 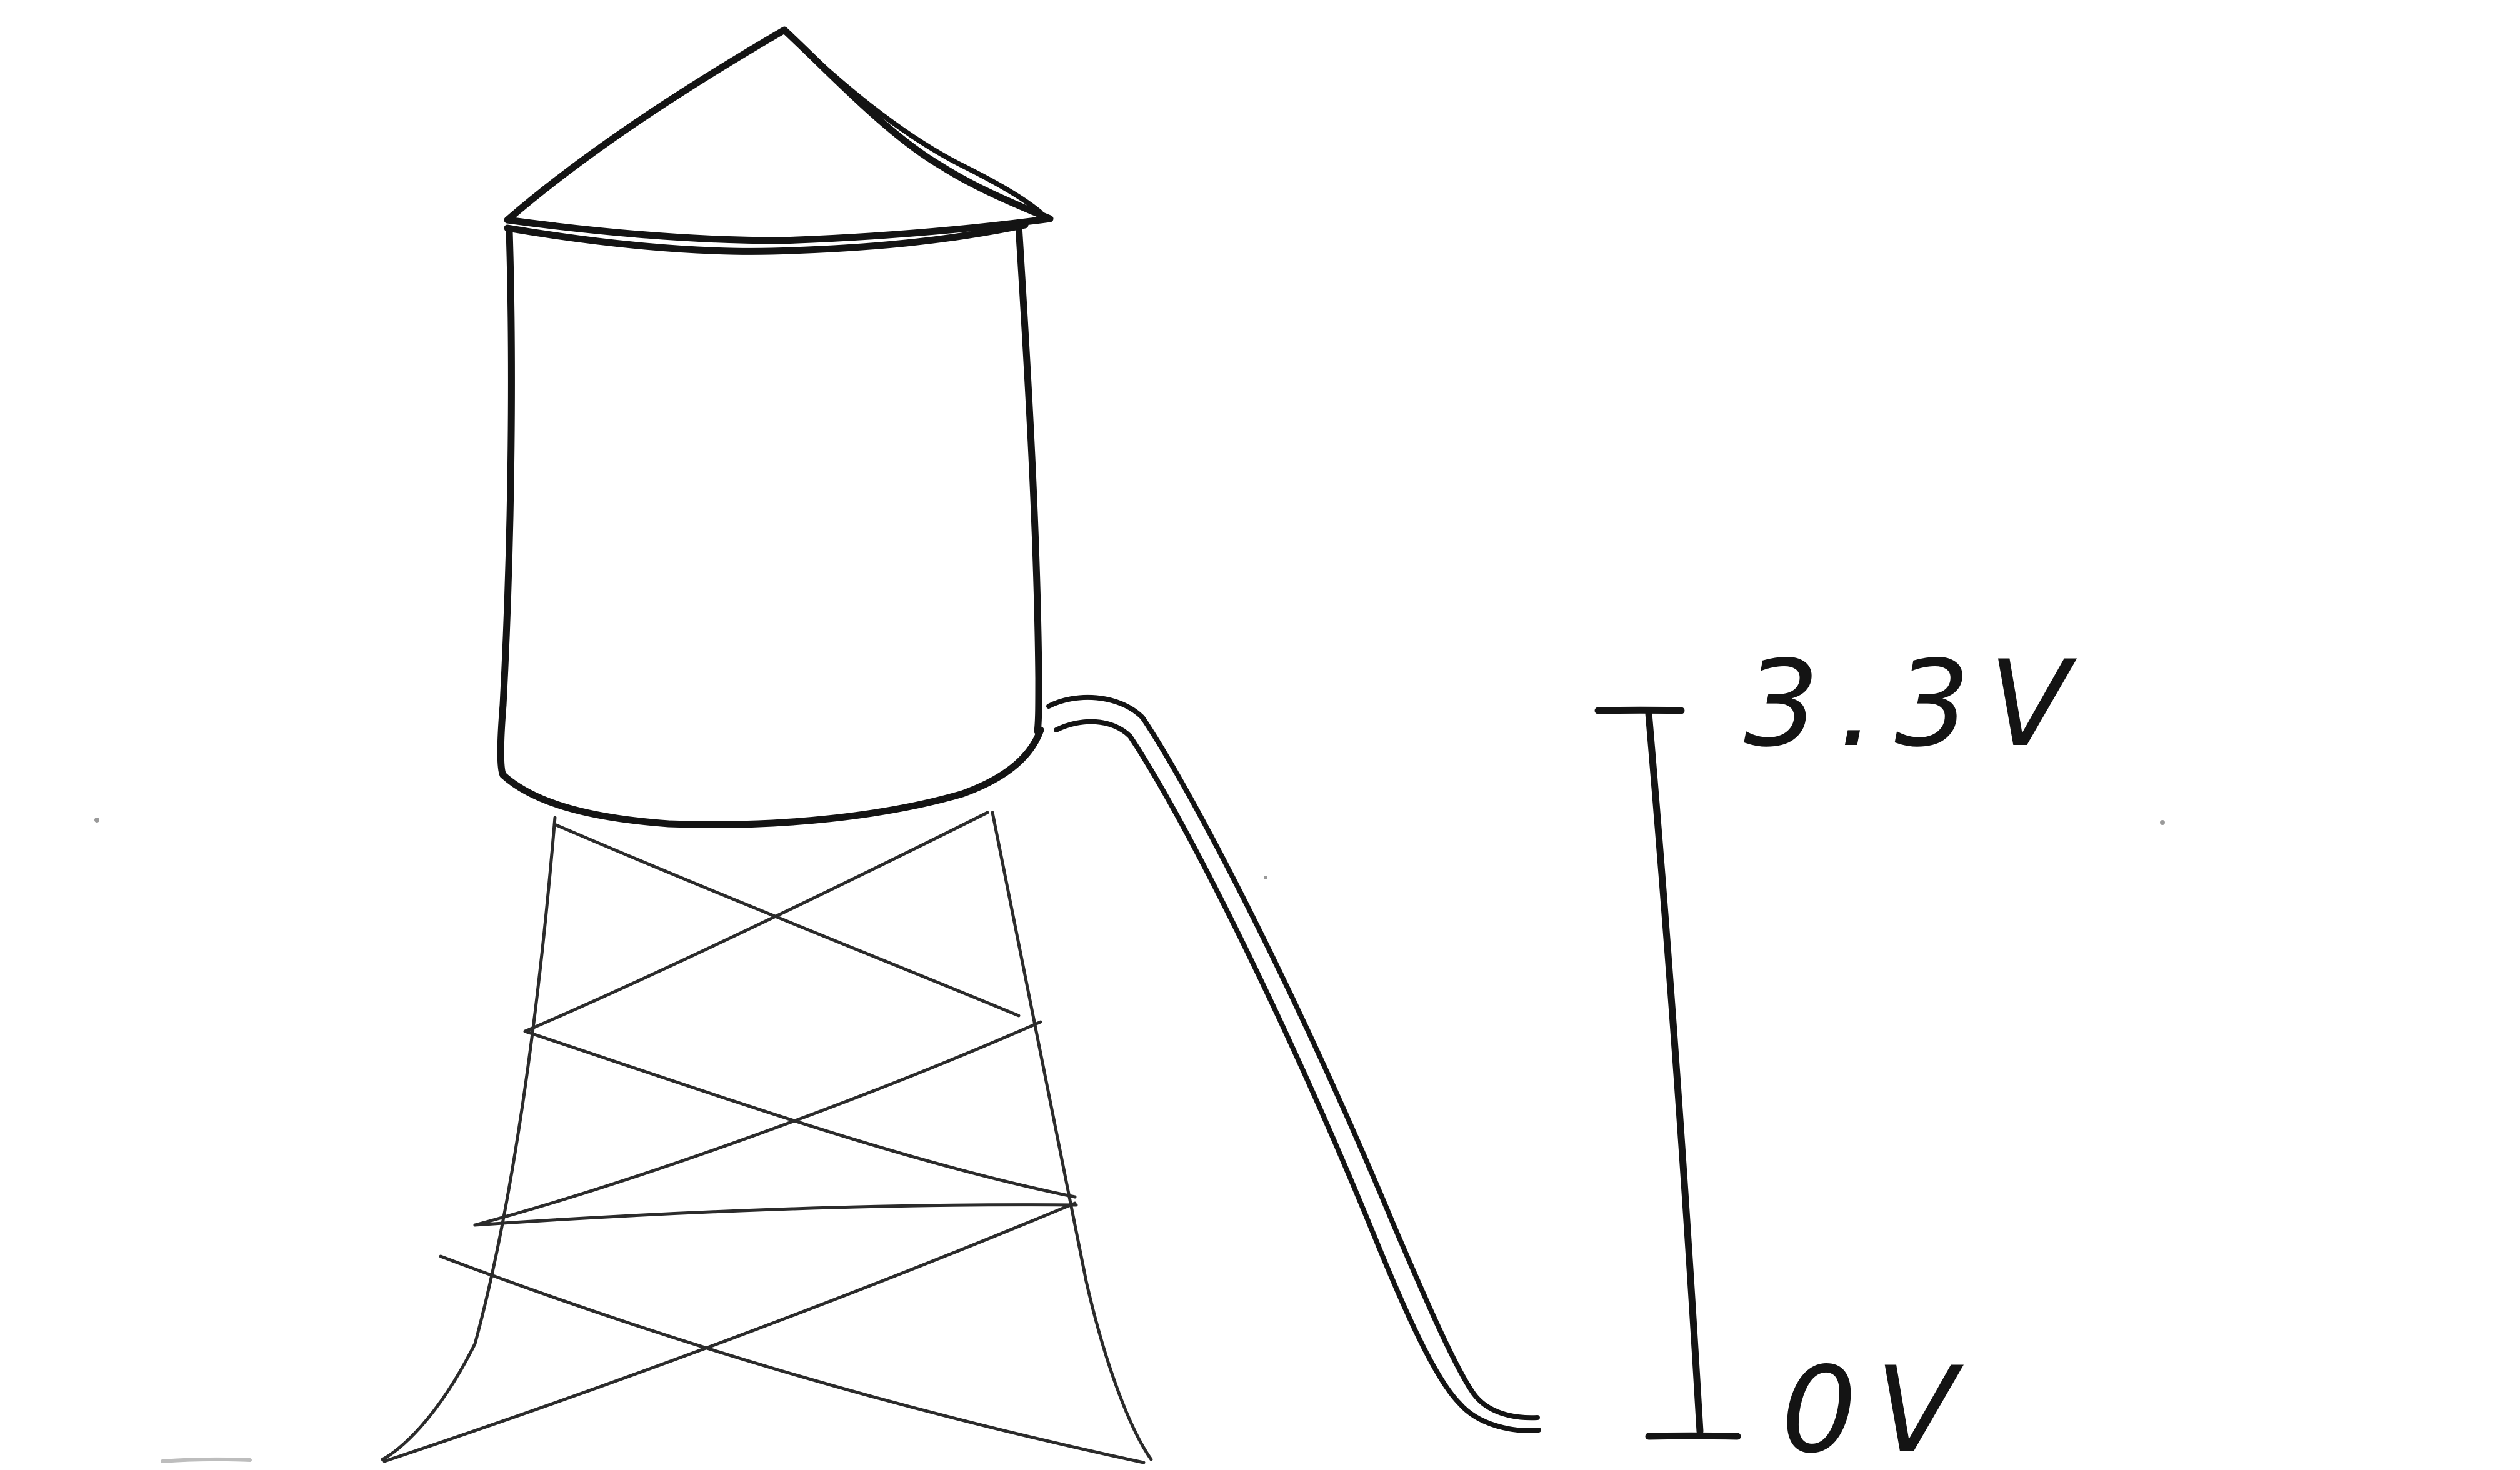 I want to click on voltage-low-label: 0V, so click(x=1879, y=1405).